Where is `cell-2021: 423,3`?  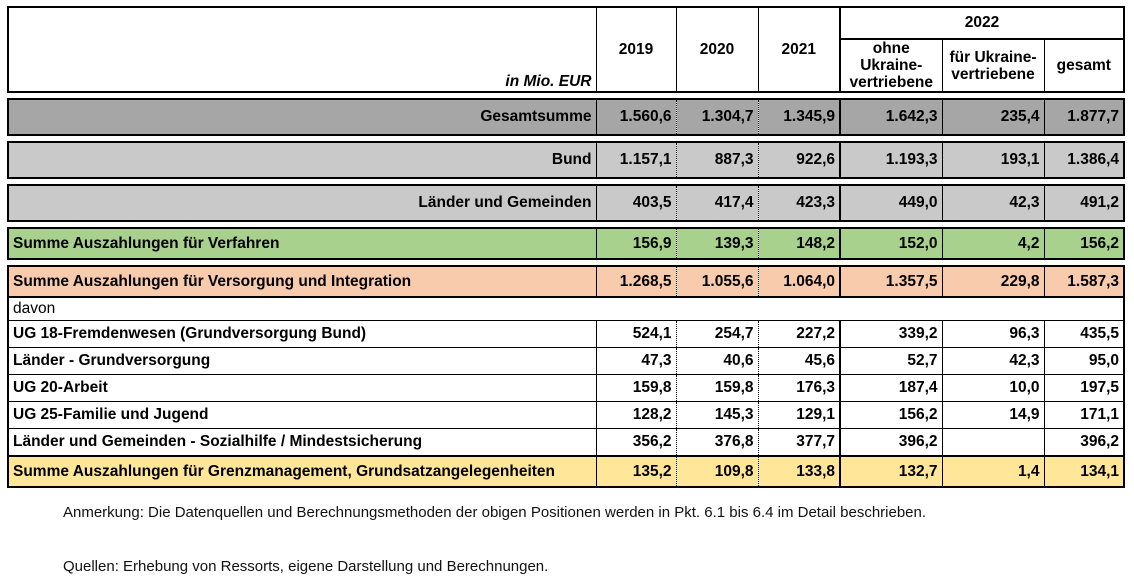
cell-2021: 423,3 is located at coordinates (799, 203).